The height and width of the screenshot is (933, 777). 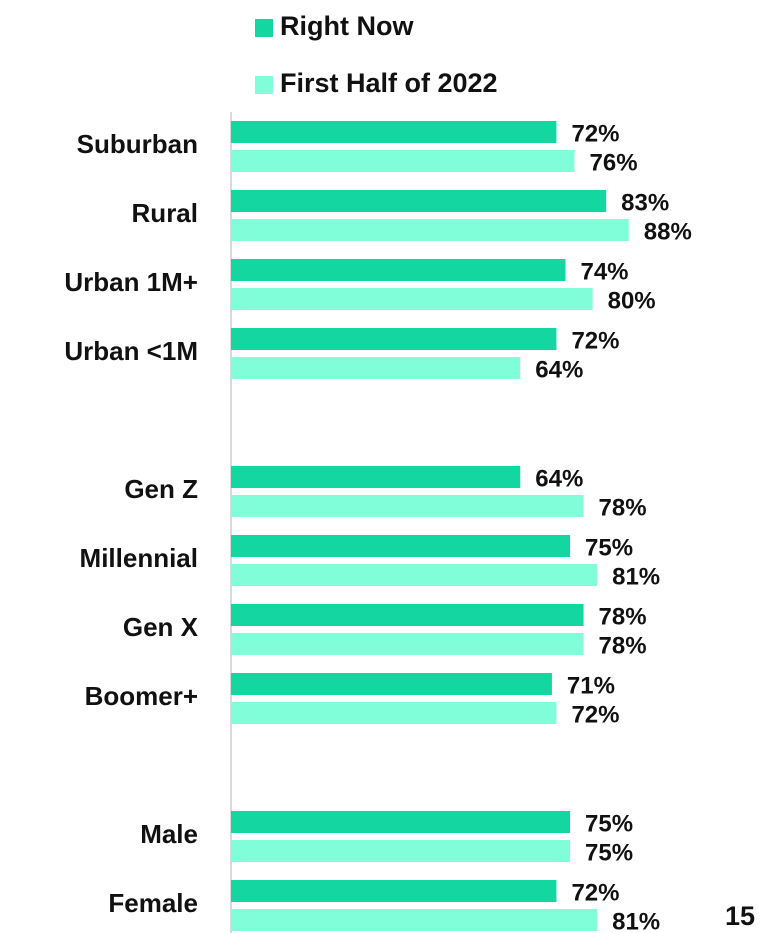 What do you see at coordinates (161, 489) in the screenshot?
I see `category-label: Gen Z` at bounding box center [161, 489].